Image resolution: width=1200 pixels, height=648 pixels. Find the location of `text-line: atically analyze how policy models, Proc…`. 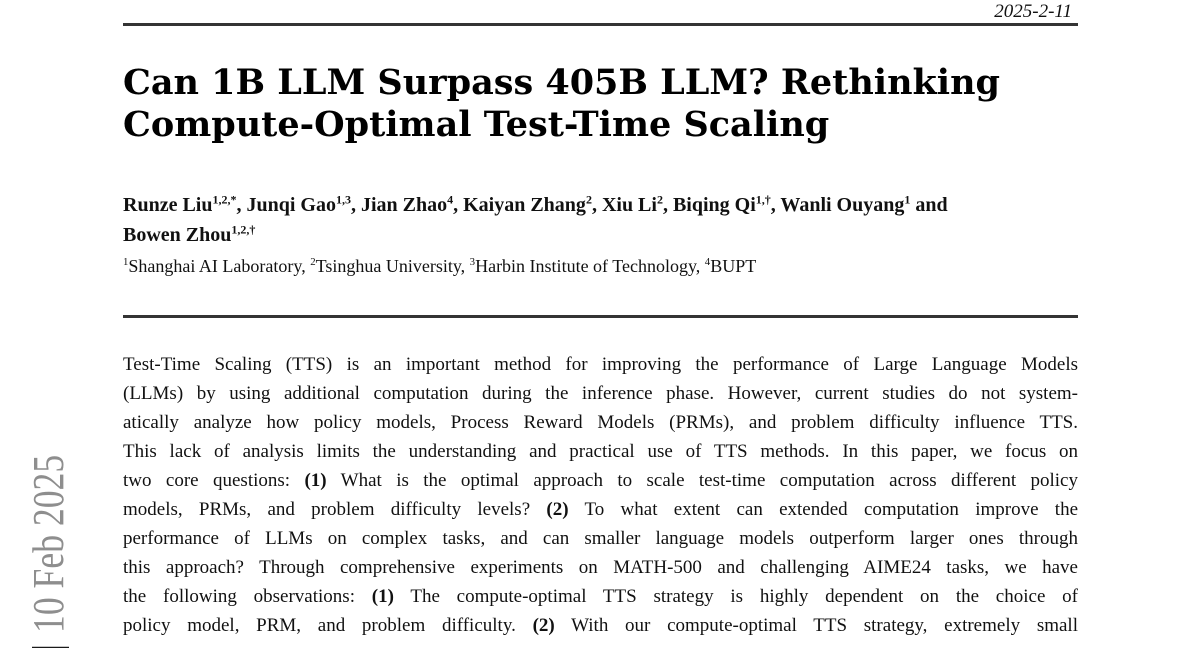

text-line: atically analyze how policy models, Proc… is located at coordinates (600, 422).